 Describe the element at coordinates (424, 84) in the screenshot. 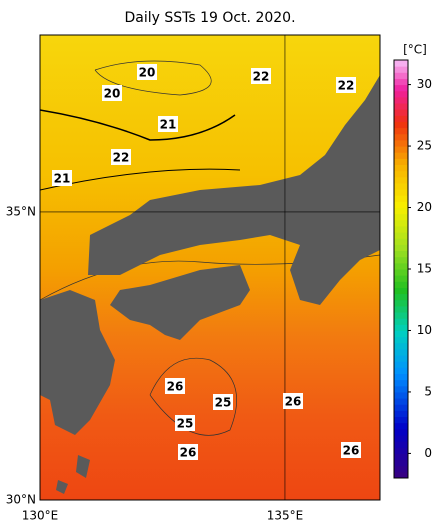

I see `colorbar-tick-label: 30` at that location.